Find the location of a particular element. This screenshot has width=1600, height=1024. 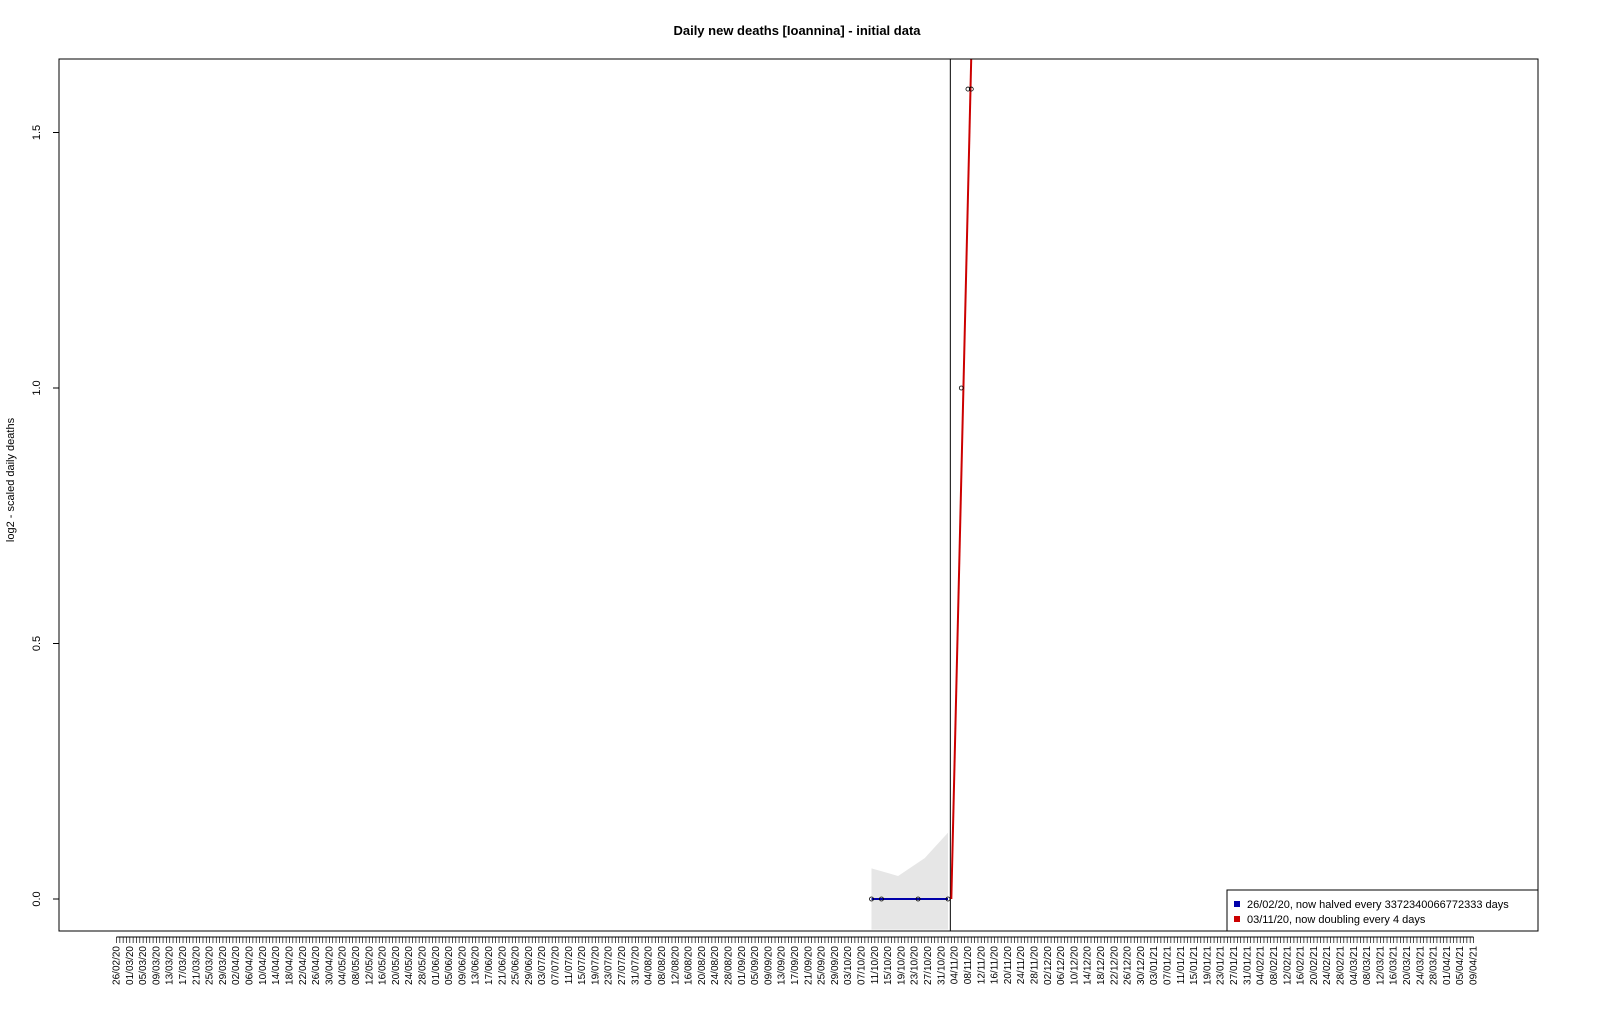

x-tick-label: 12/05/20 is located at coordinates (369, 965).